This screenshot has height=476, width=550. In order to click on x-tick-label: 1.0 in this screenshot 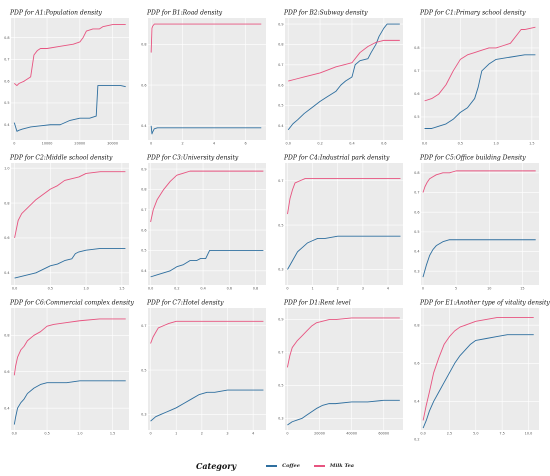, I will do `click(79, 434)`.